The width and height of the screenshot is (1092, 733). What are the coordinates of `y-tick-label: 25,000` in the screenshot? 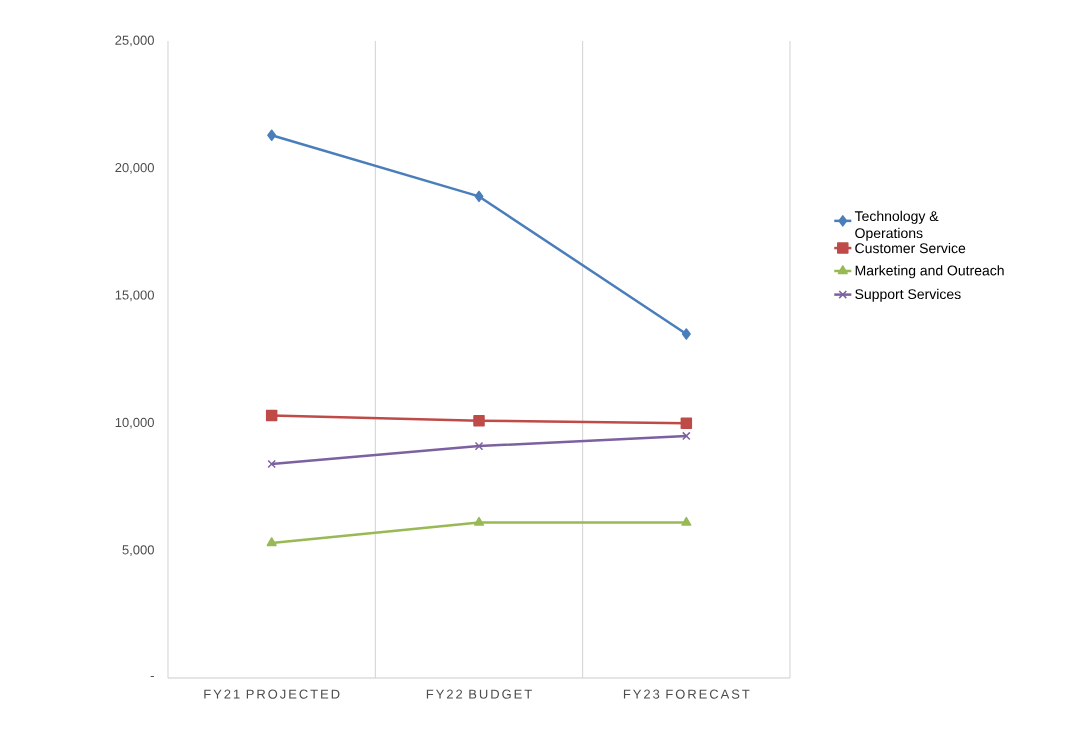 It's located at (134, 41).